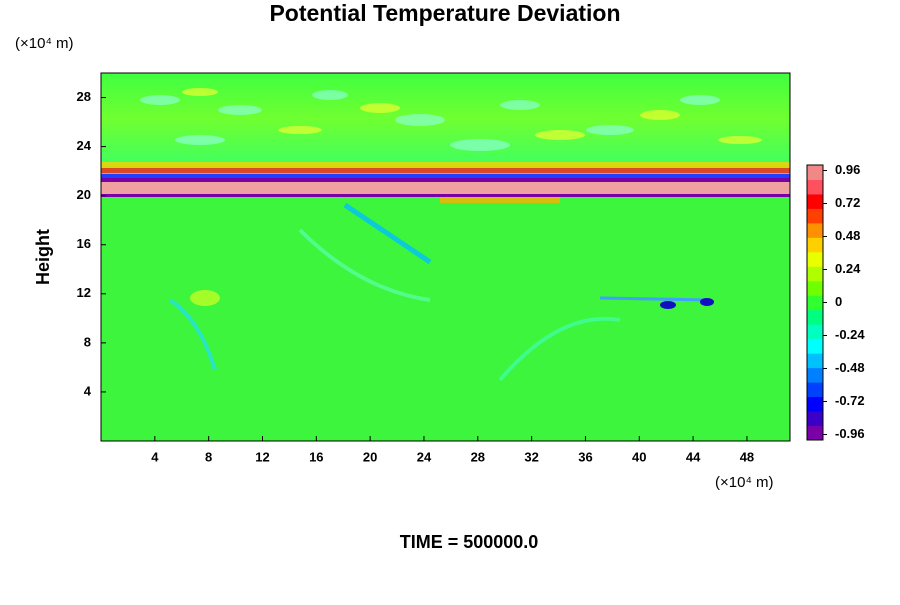  Describe the element at coordinates (44, 43) in the screenshot. I see `y-unit: (×10⁴ m)` at that location.